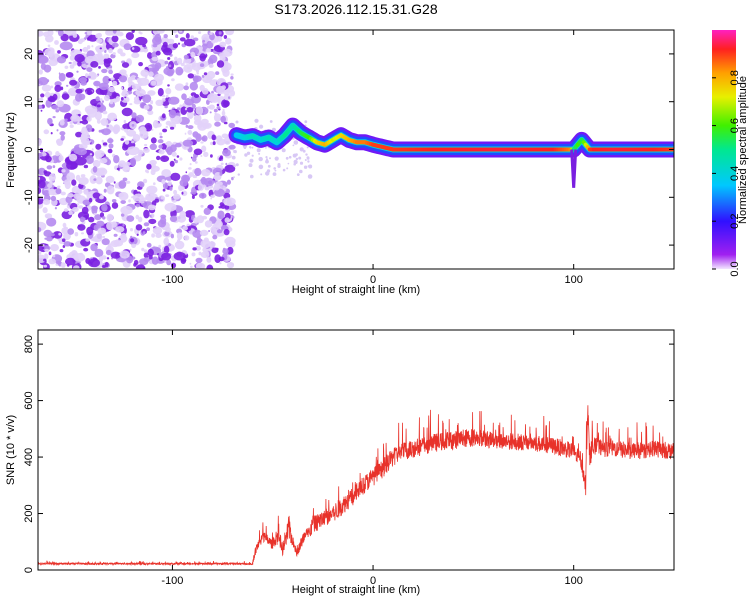 The height and width of the screenshot is (600, 750). What do you see at coordinates (735, 173) in the screenshot?
I see `colorbar-tick-label: 0.4` at bounding box center [735, 173].